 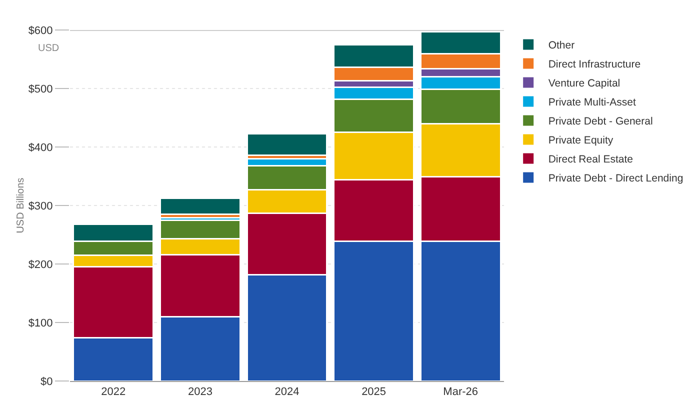 I want to click on y-tick-label: $300, so click(x=40, y=206).